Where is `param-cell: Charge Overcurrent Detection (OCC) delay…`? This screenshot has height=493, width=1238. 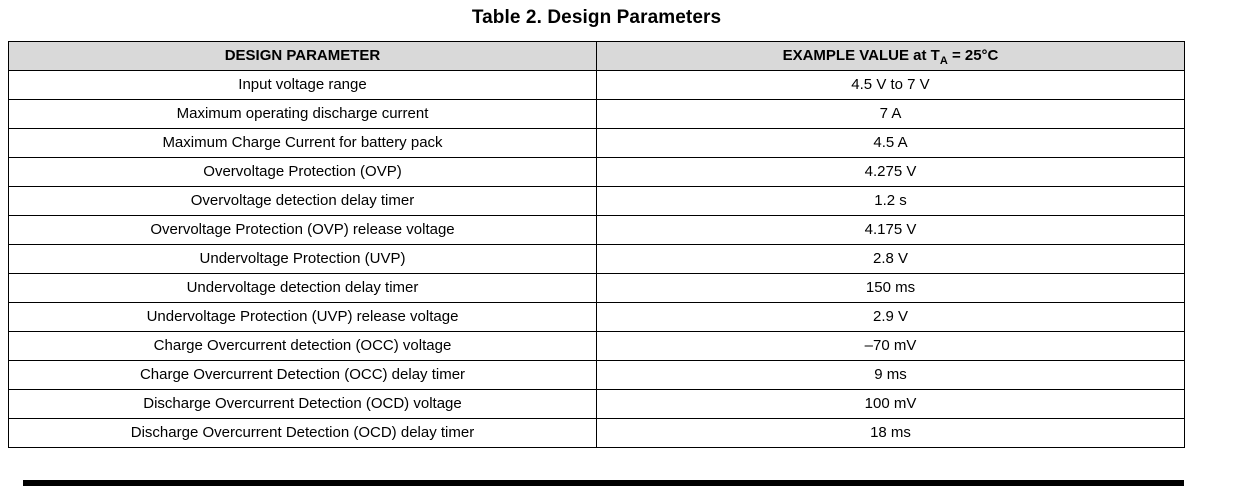
param-cell: Charge Overcurrent Detection (OCC) delay… is located at coordinates (302, 375).